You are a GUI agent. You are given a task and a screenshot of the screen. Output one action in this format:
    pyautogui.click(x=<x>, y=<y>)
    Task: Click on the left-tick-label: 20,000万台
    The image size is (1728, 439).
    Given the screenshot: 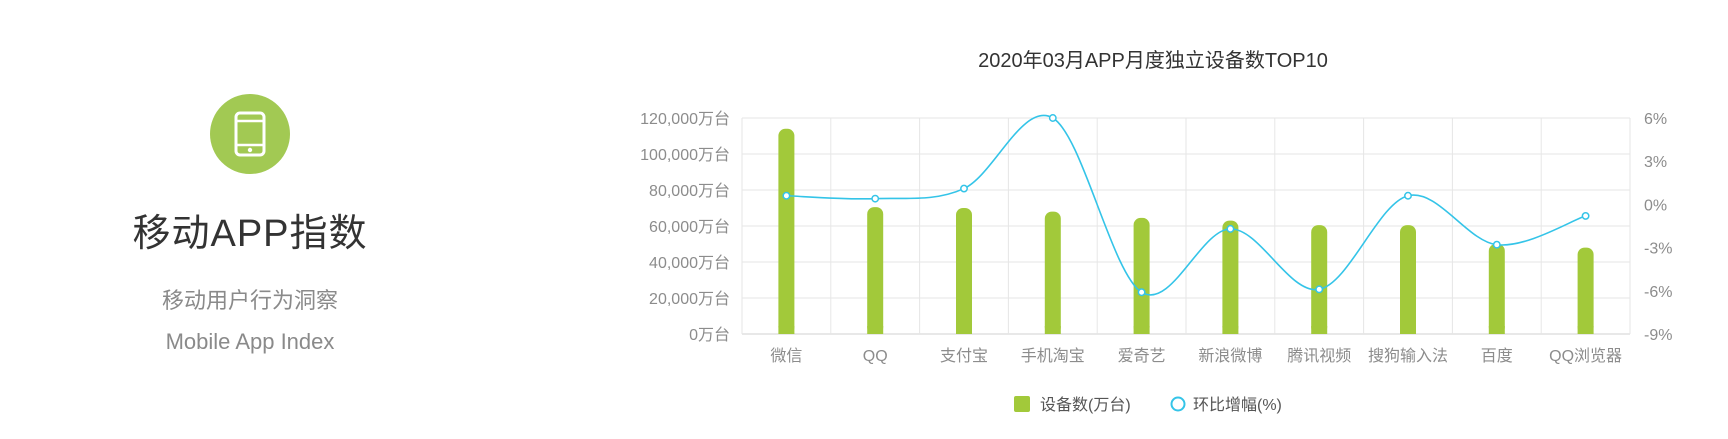 What is the action you would take?
    pyautogui.click(x=689, y=299)
    